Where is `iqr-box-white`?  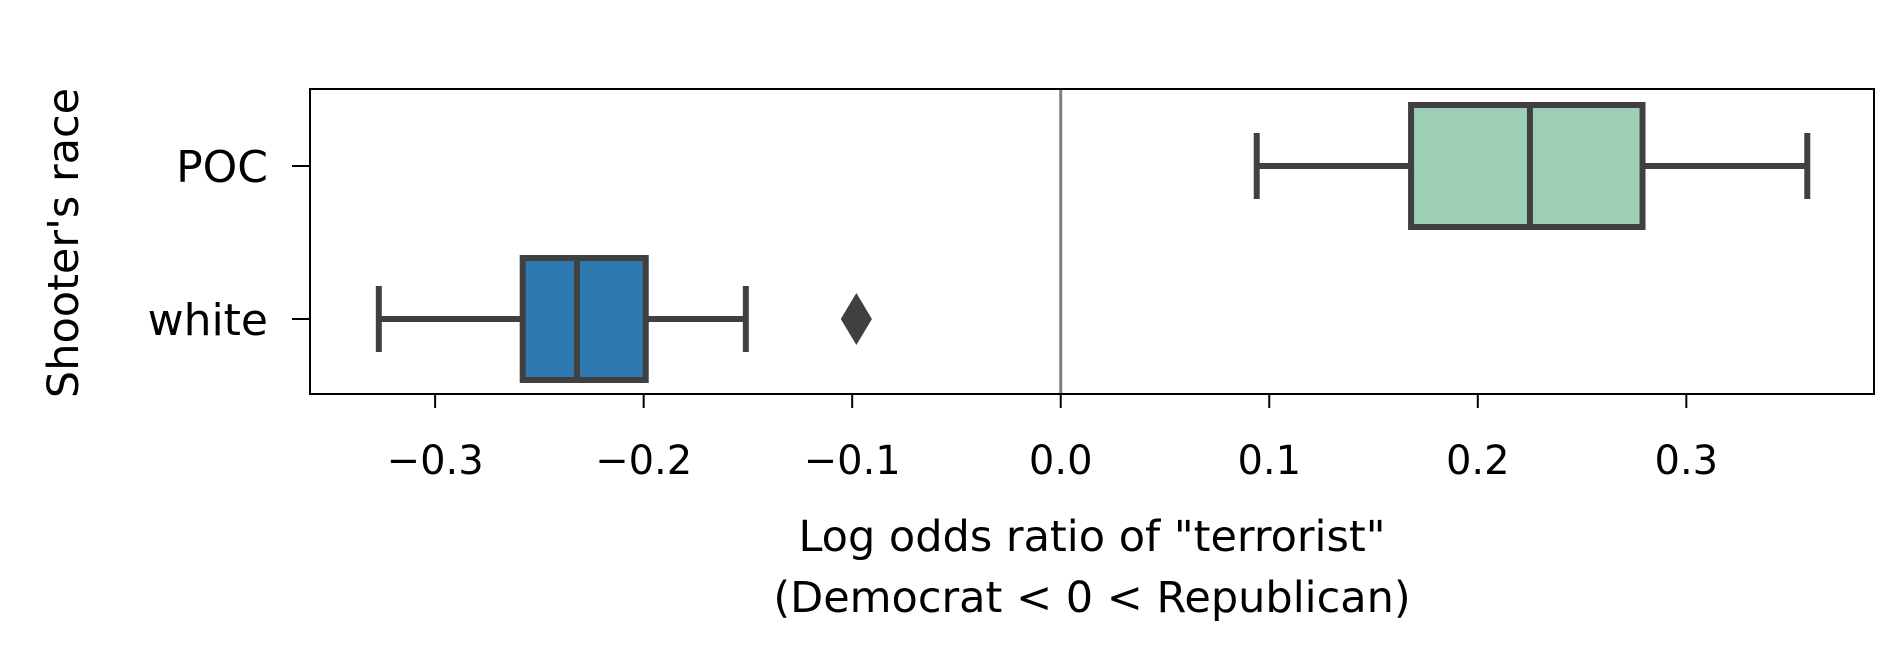 iqr-box-white is located at coordinates (584, 319).